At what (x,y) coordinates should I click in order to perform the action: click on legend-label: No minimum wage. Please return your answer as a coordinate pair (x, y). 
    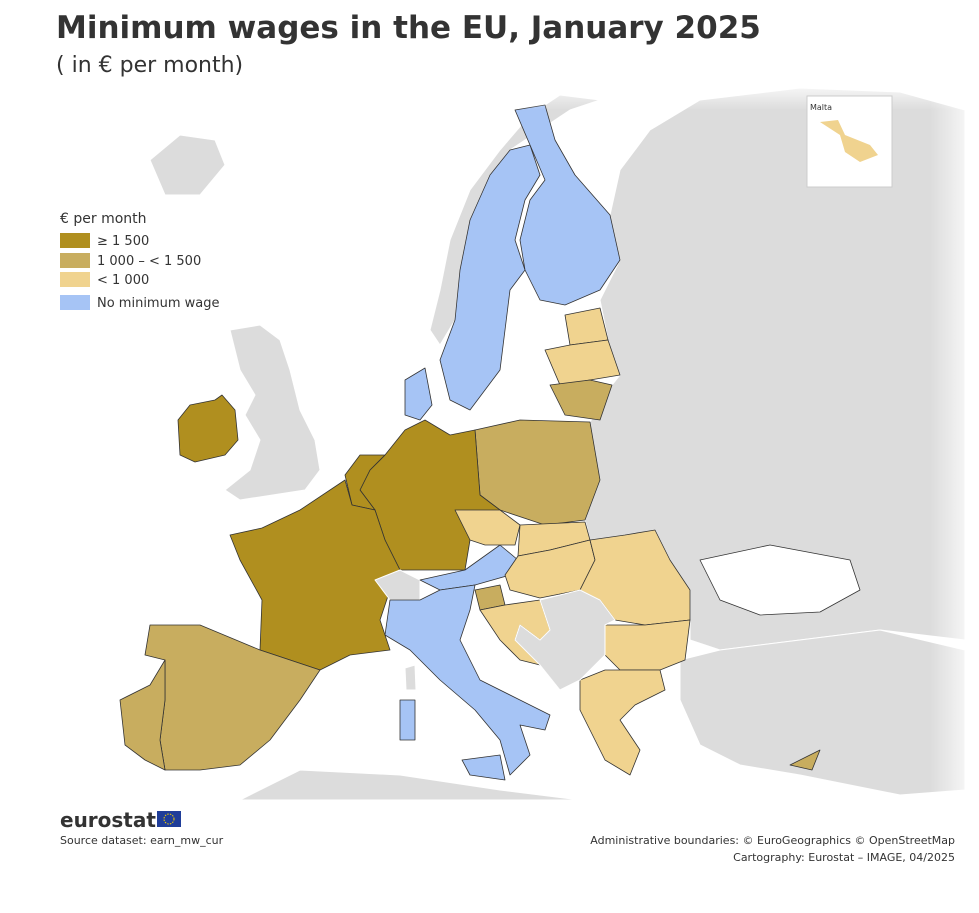
    Looking at the image, I should click on (158, 303).